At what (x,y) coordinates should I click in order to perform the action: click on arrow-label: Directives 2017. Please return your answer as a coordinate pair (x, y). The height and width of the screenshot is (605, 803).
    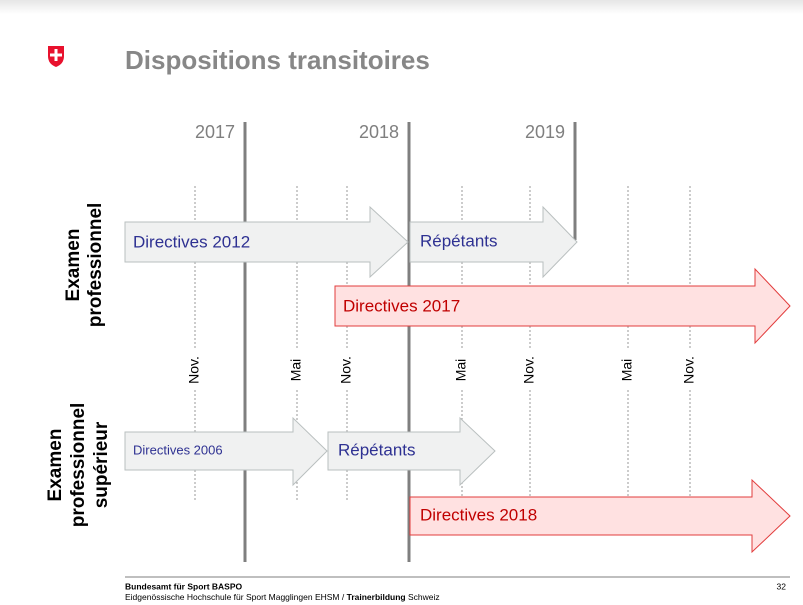
    Looking at the image, I should click on (401, 305).